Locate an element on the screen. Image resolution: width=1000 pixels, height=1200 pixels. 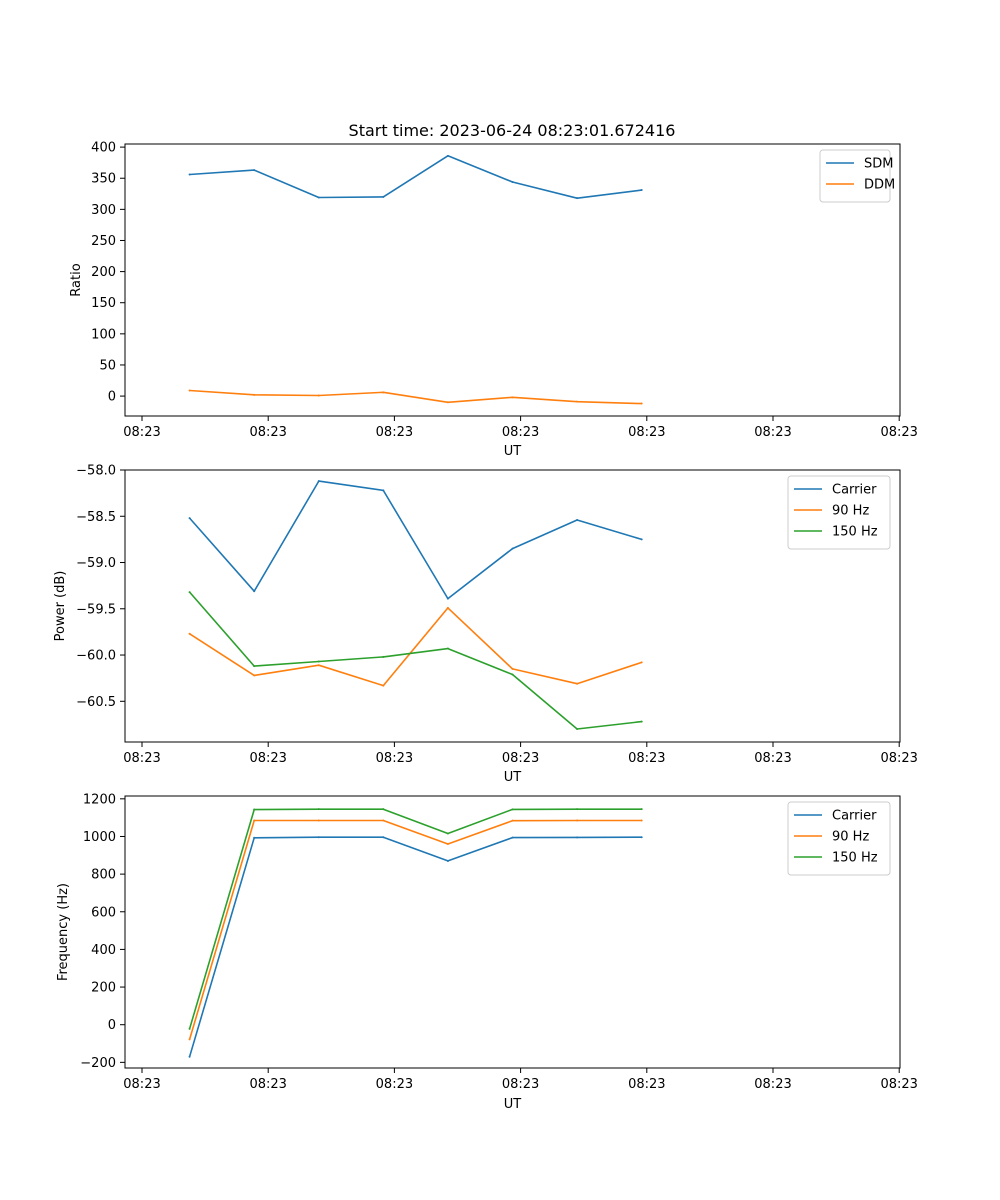
legend-entry: Carrier is located at coordinates (854, 816).